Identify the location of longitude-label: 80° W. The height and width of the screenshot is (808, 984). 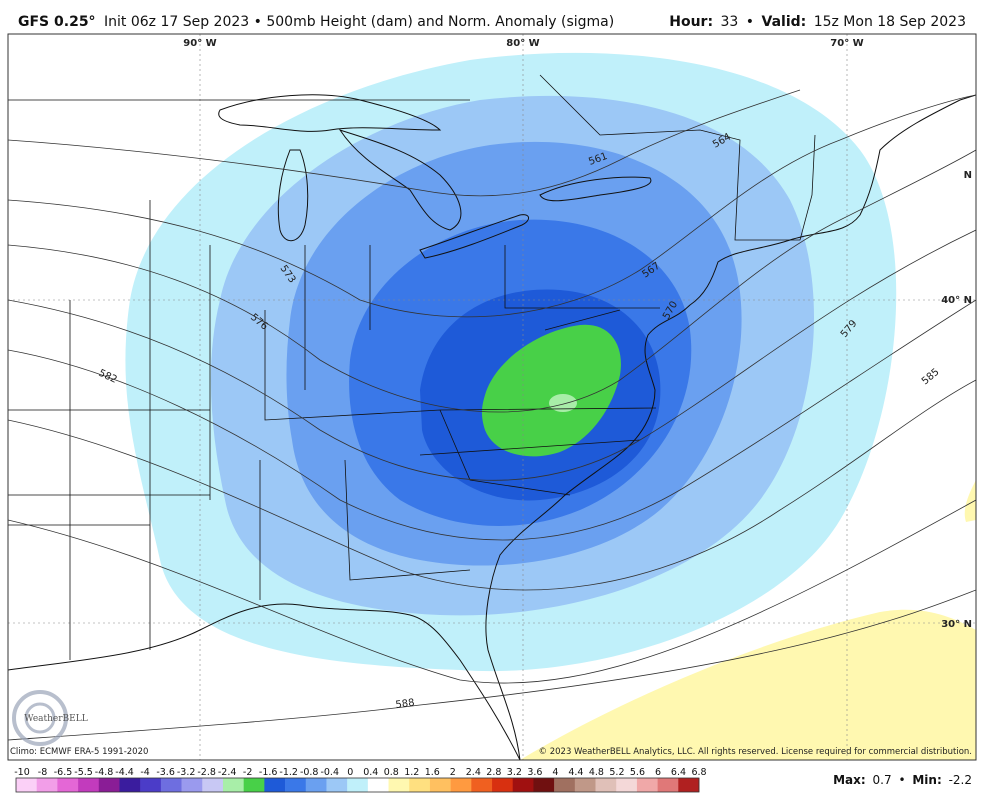
(522, 43).